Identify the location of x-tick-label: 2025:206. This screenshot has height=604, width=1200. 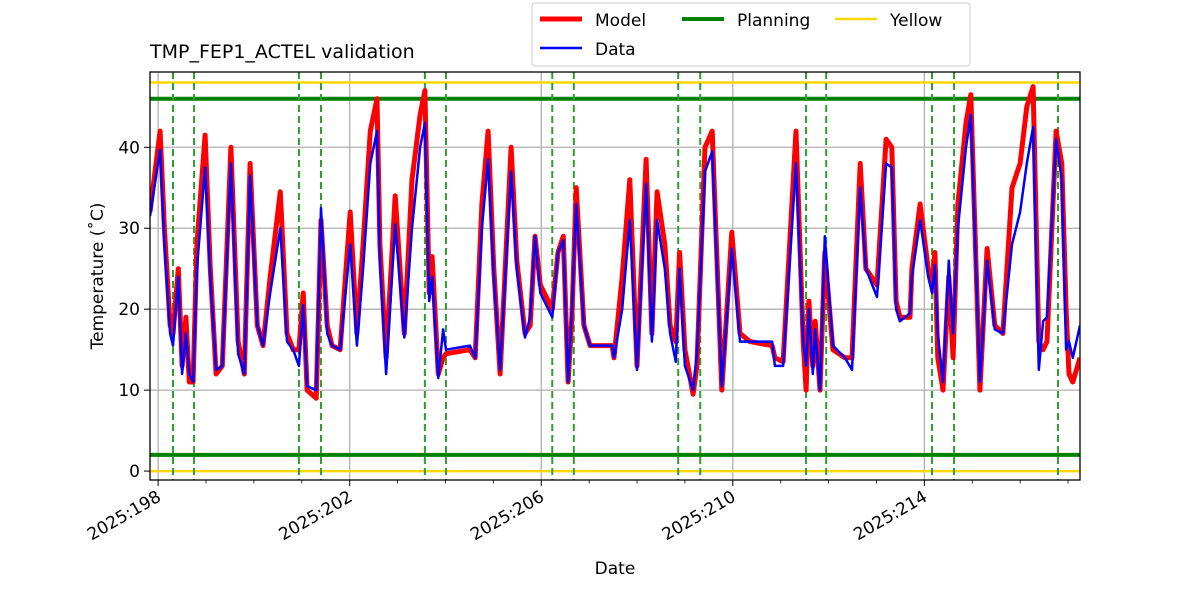
(507, 516).